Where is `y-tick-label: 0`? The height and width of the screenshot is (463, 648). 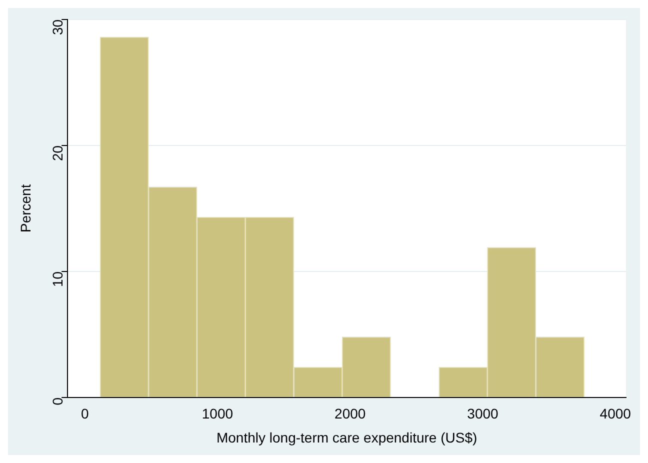
y-tick-label: 0 is located at coordinates (57, 401).